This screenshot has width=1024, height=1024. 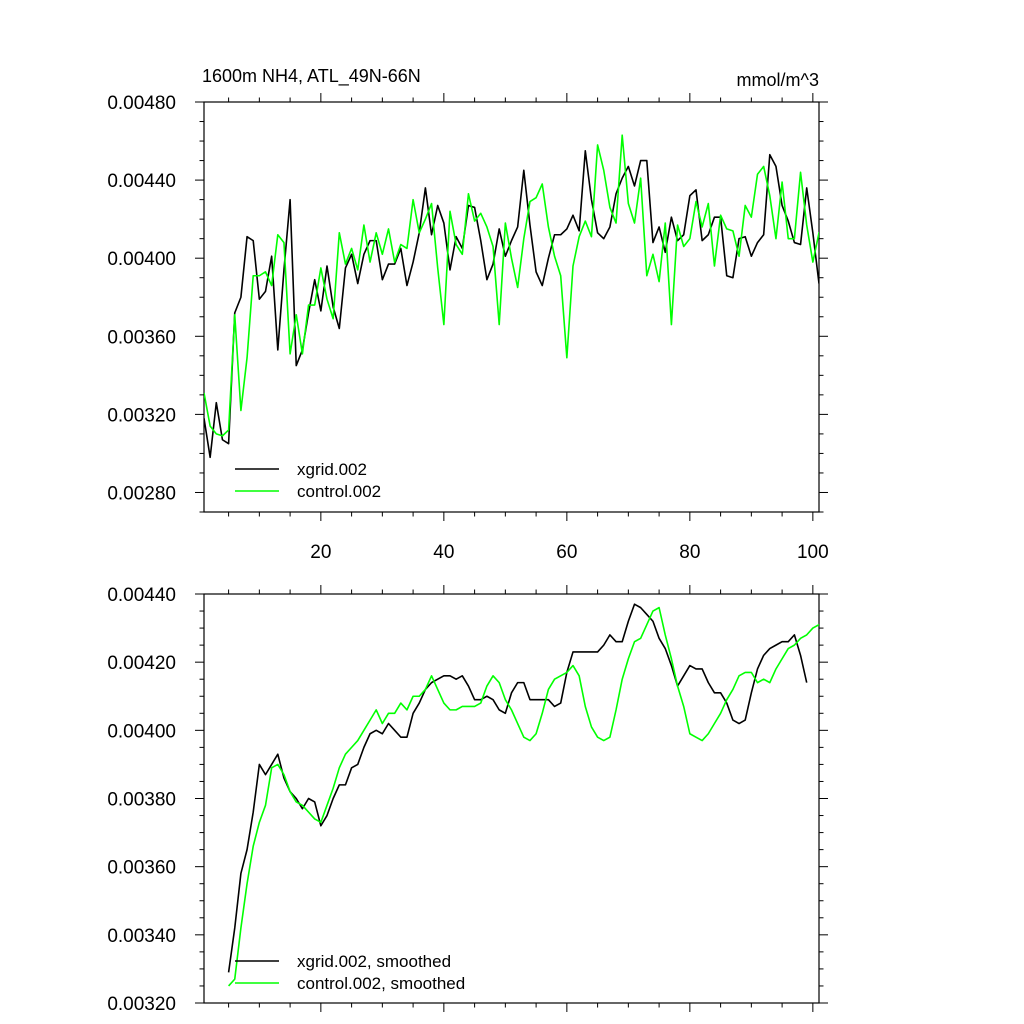 I want to click on legend-label: control.002, so click(x=339, y=491).